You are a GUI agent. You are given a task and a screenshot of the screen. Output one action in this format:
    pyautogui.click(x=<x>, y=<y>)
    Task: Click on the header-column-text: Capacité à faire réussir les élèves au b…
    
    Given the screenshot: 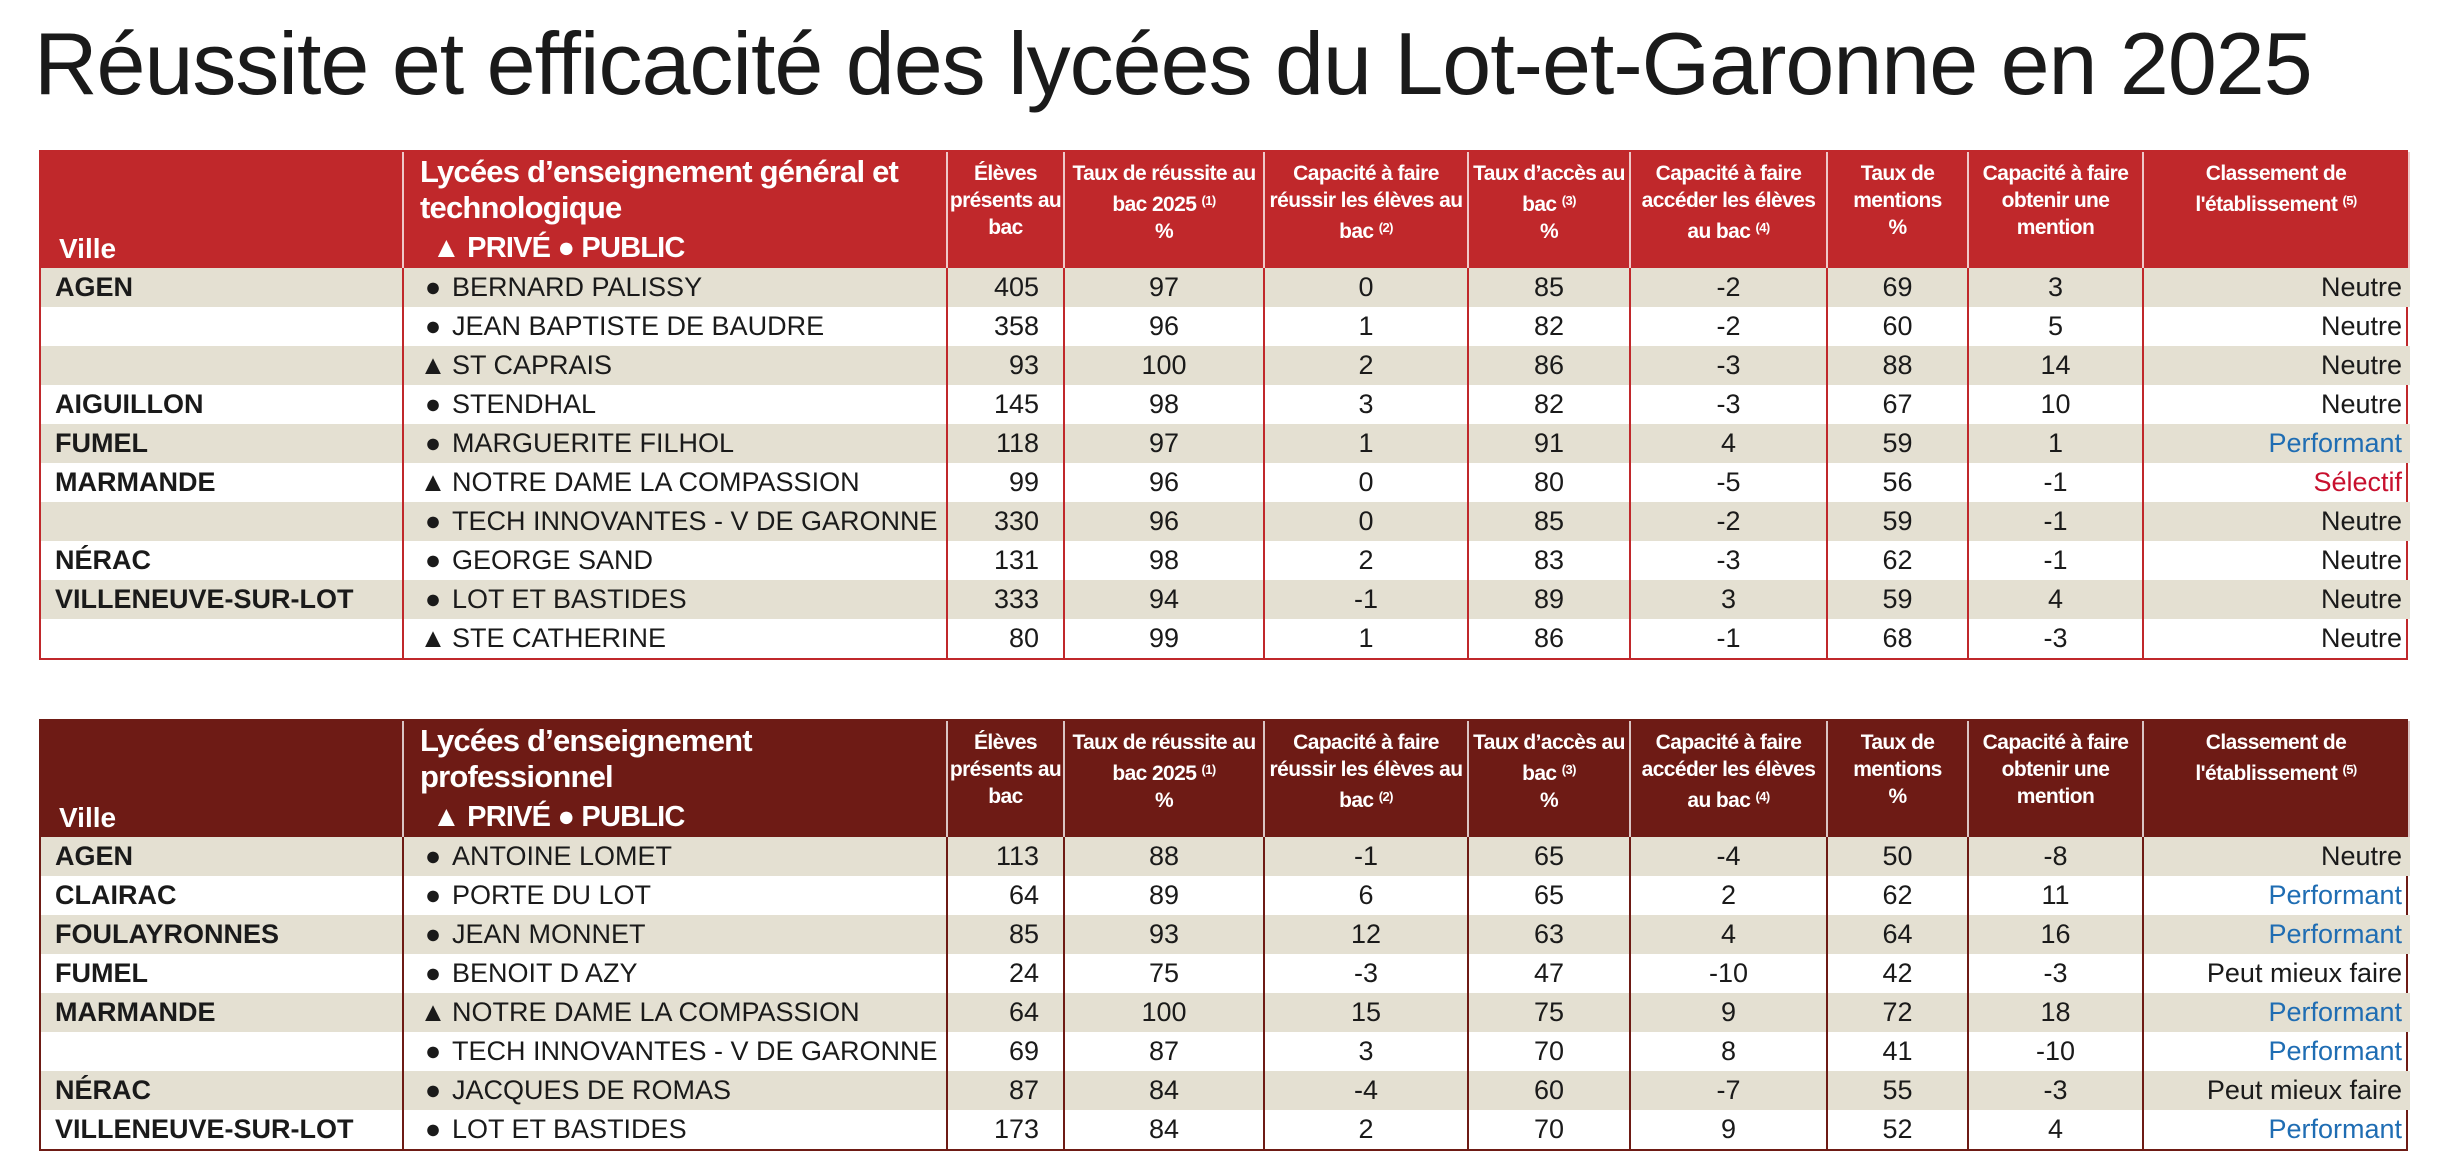 What is the action you would take?
    pyautogui.click(x=1366, y=771)
    